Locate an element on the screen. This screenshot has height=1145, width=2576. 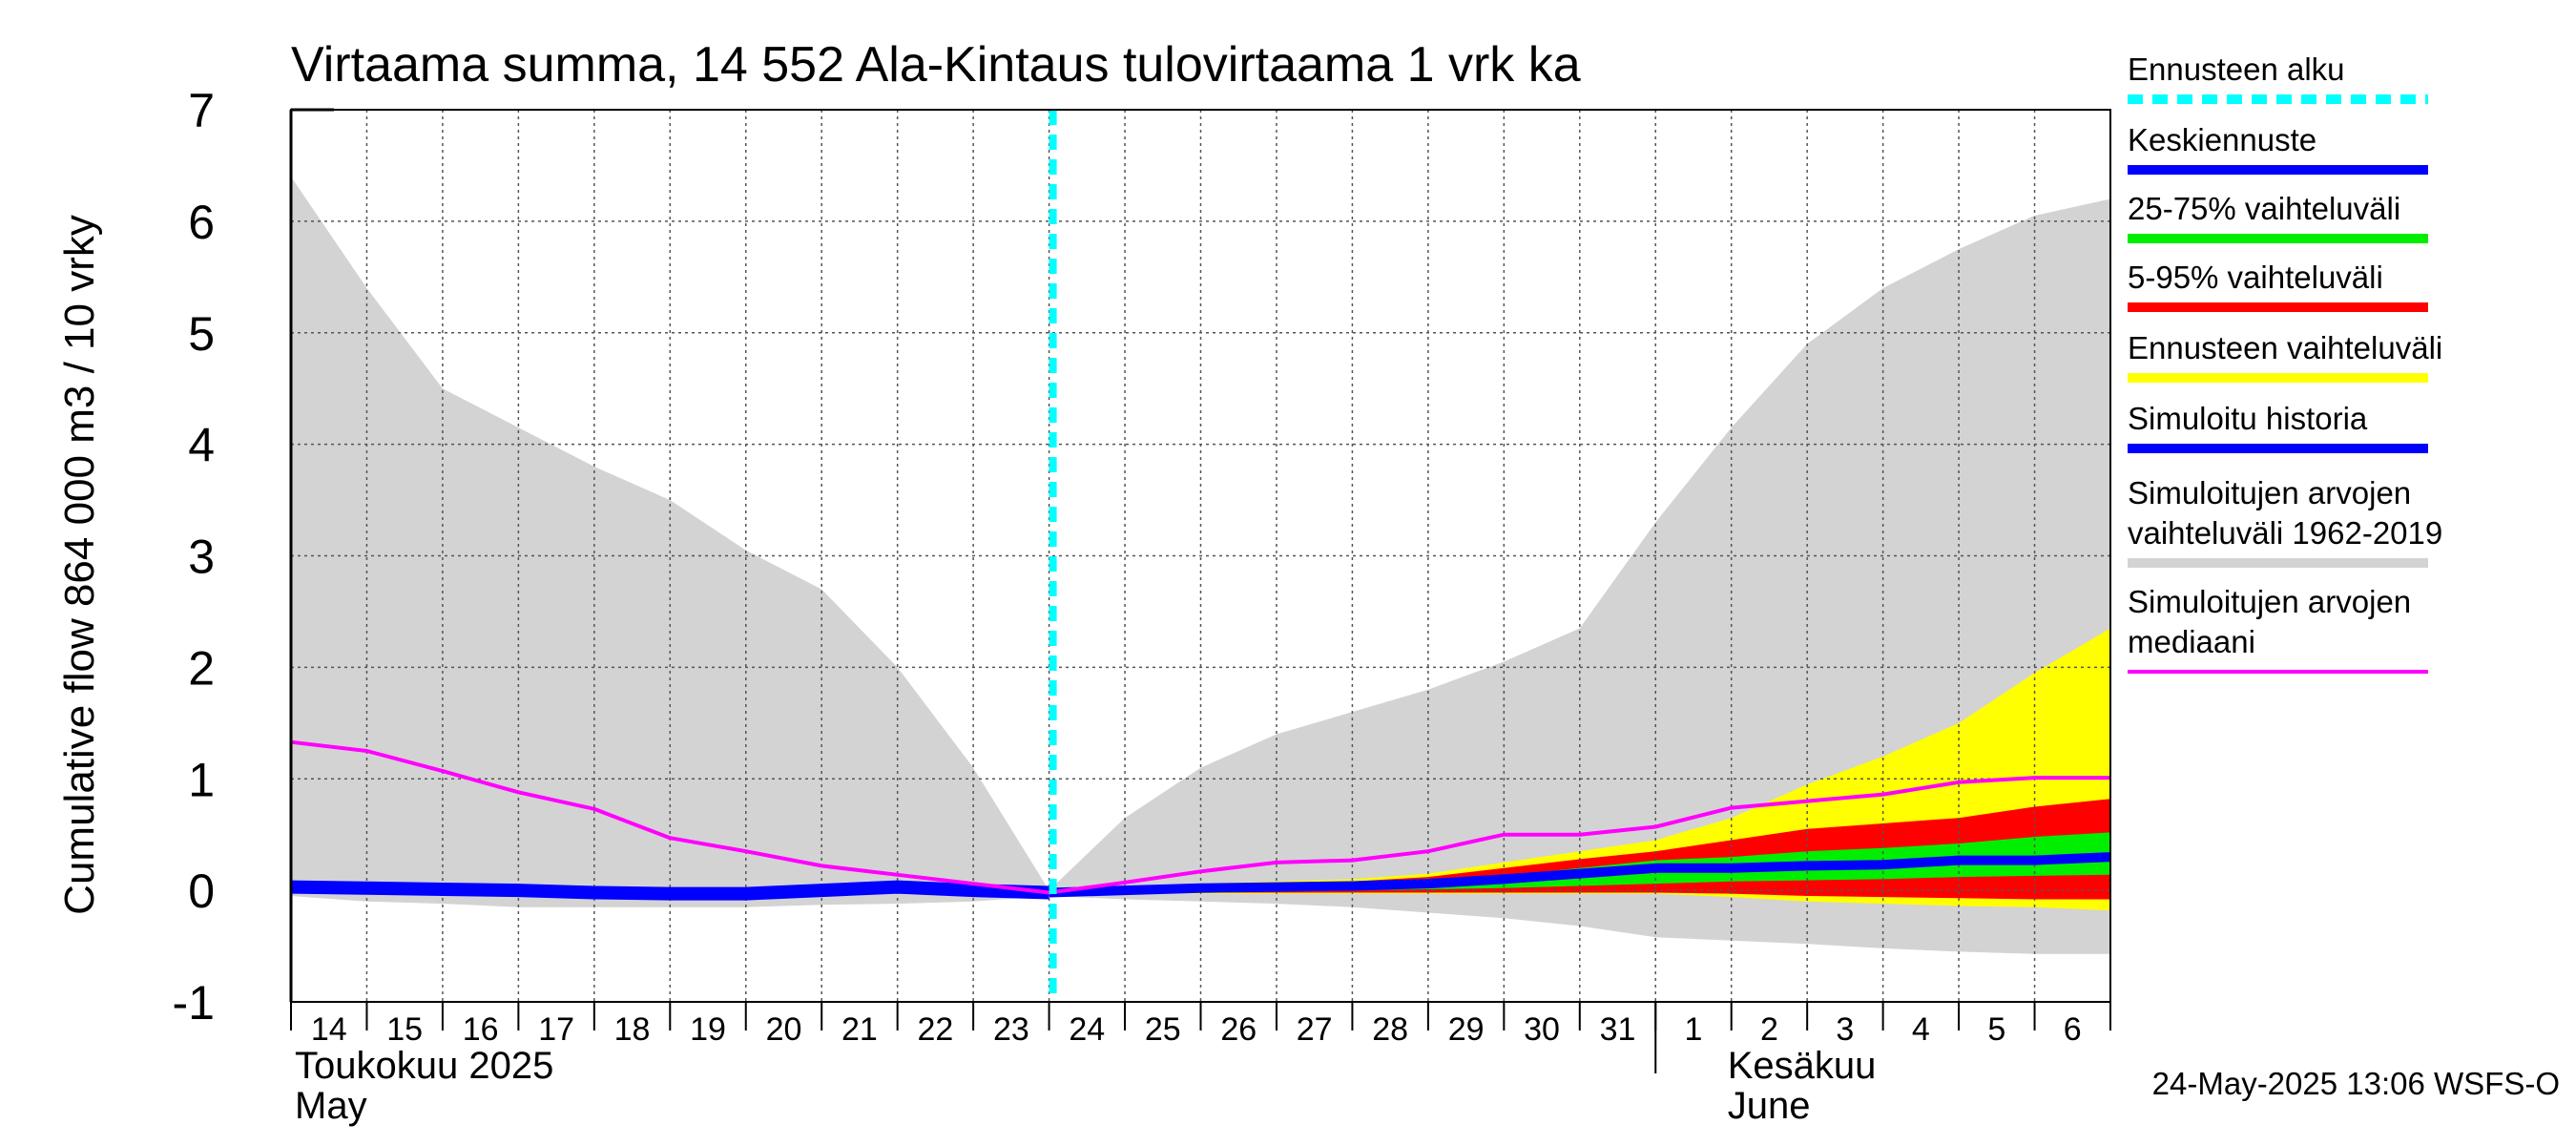
y-tick-label: 5 is located at coordinates (201, 334).